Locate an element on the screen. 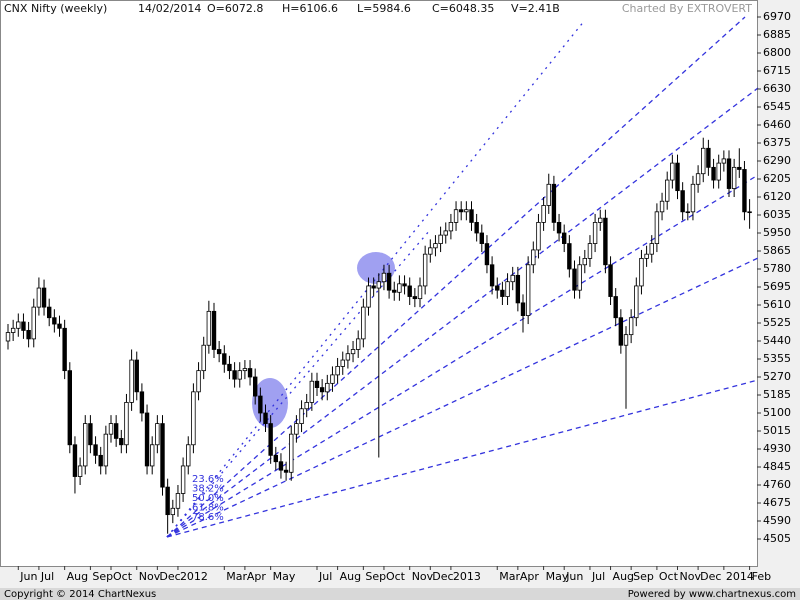 The width and height of the screenshot is (800, 600). y-tick-label: 6545 is located at coordinates (777, 106).